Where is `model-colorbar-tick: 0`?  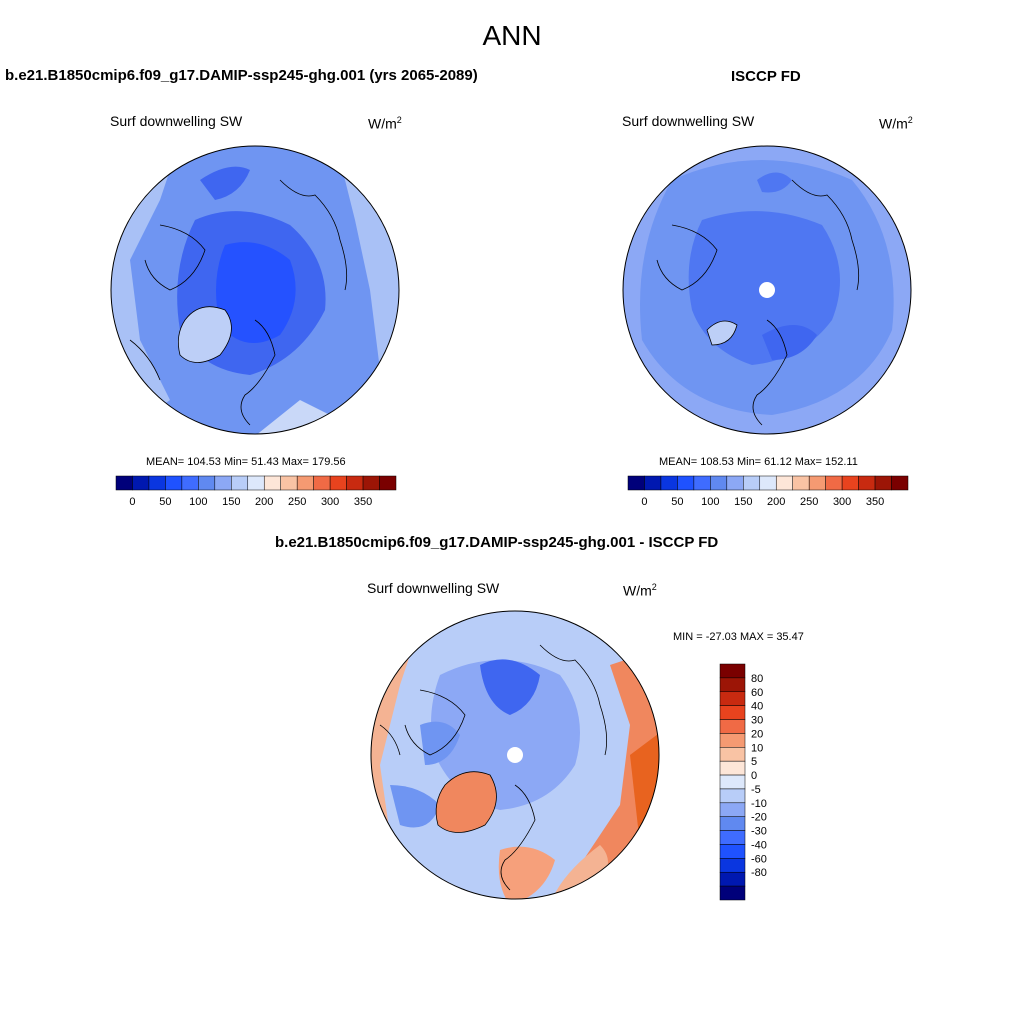 model-colorbar-tick: 0 is located at coordinates (132, 502).